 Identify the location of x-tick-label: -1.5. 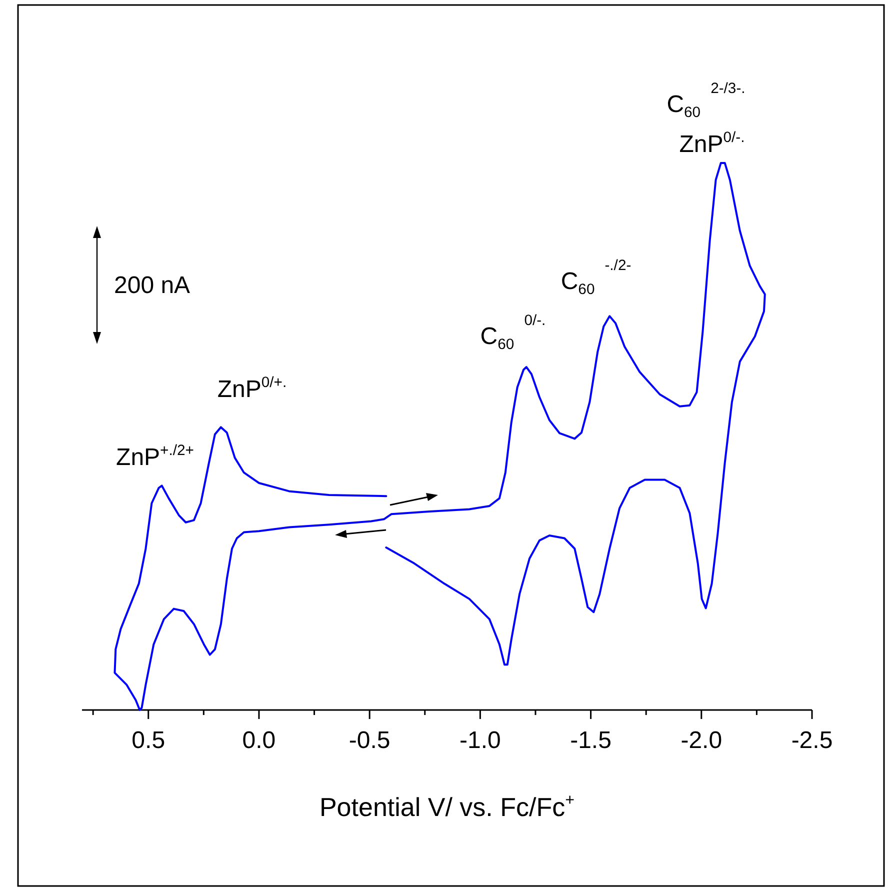
(591, 740).